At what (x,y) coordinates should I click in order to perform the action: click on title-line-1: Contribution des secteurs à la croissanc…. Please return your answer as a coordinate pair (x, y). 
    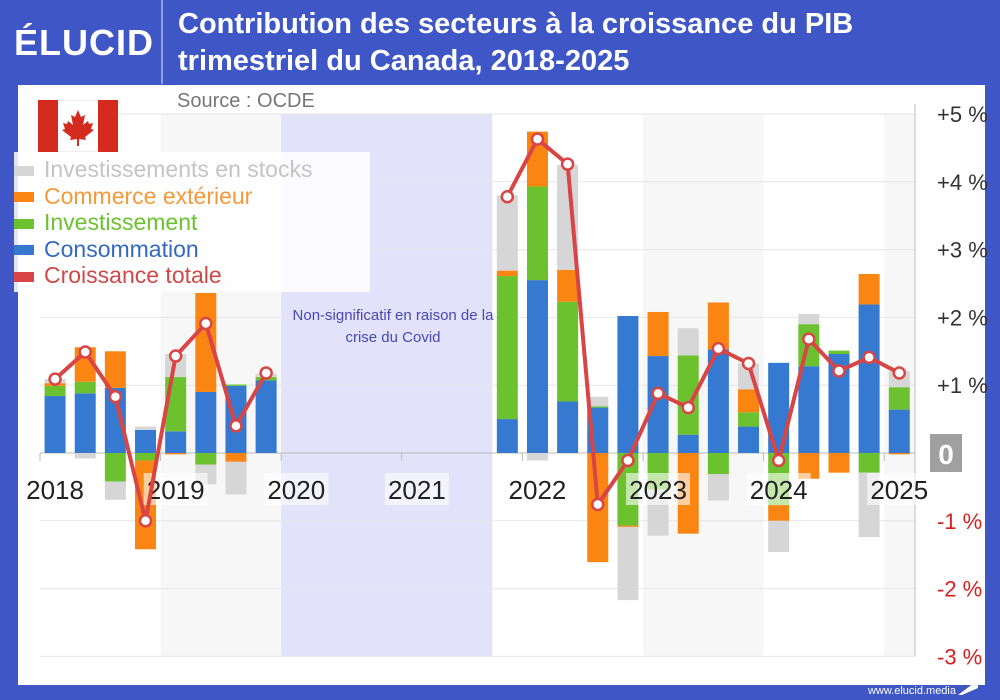
    Looking at the image, I should click on (516, 24).